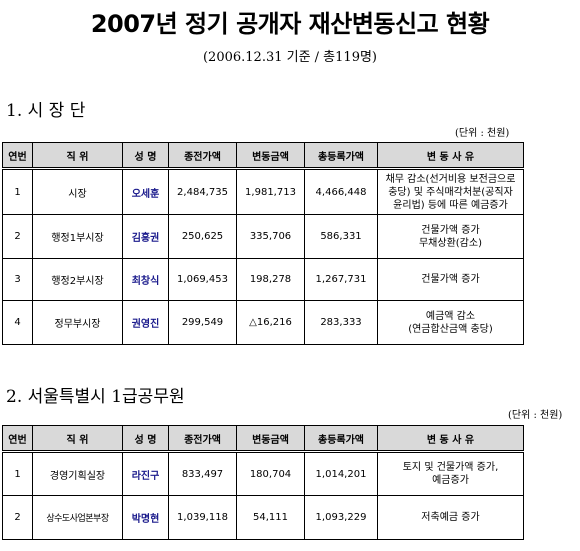  Describe the element at coordinates (202, 191) in the screenshot. I see `cell-prev-value: 2,484,735` at that location.